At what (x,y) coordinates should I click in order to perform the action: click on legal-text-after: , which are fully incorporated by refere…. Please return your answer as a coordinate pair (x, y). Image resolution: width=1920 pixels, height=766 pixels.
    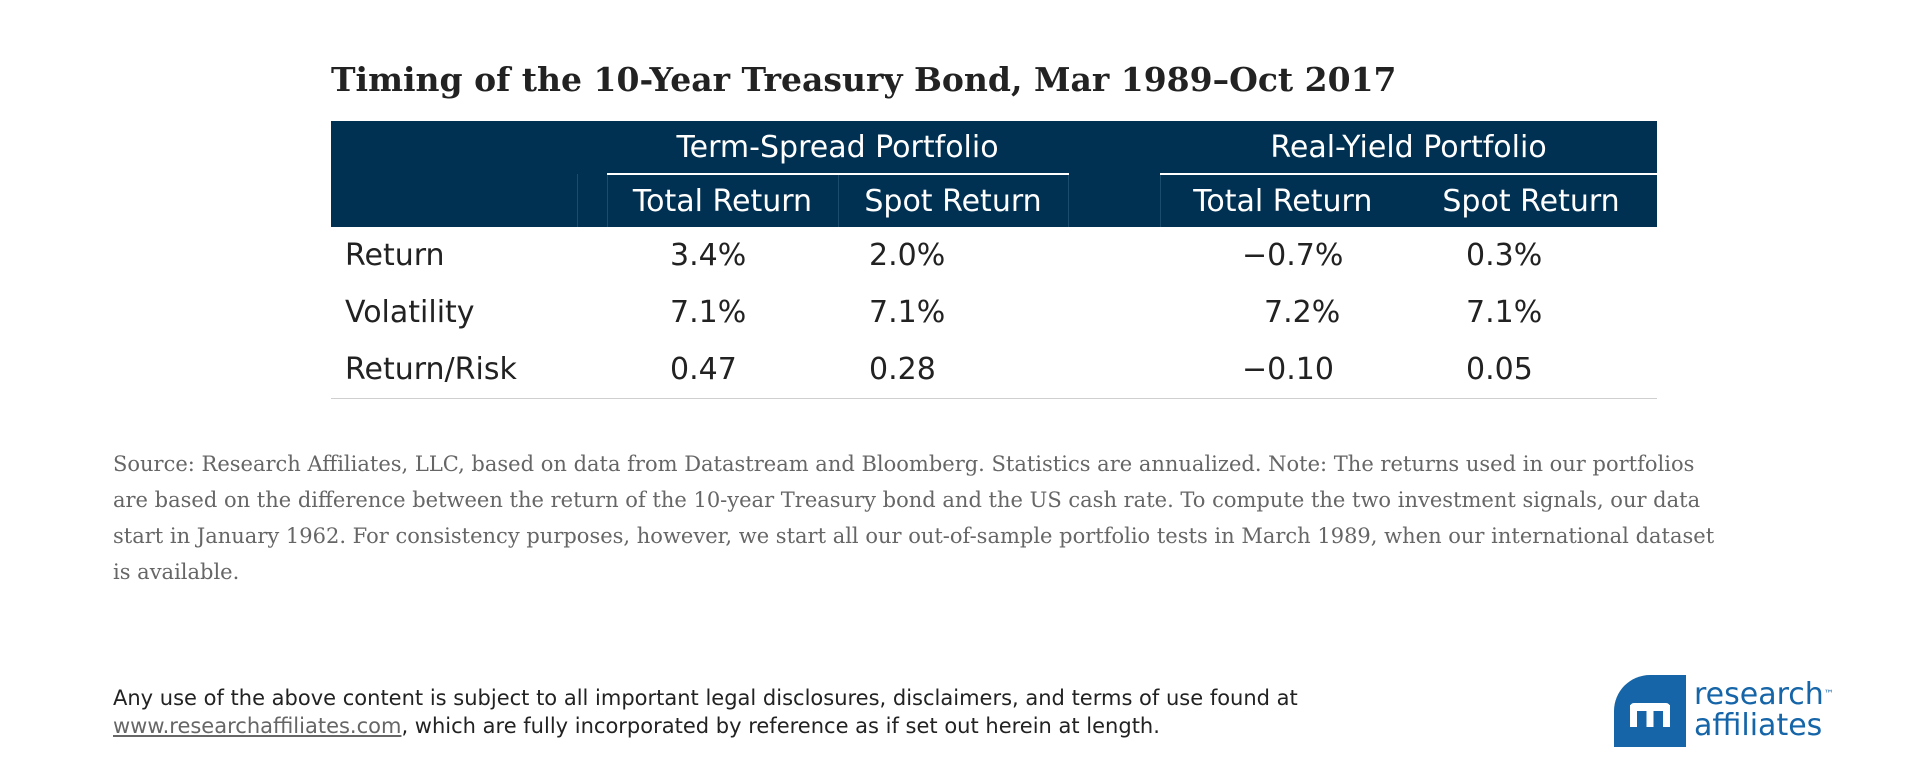
    Looking at the image, I should click on (780, 726).